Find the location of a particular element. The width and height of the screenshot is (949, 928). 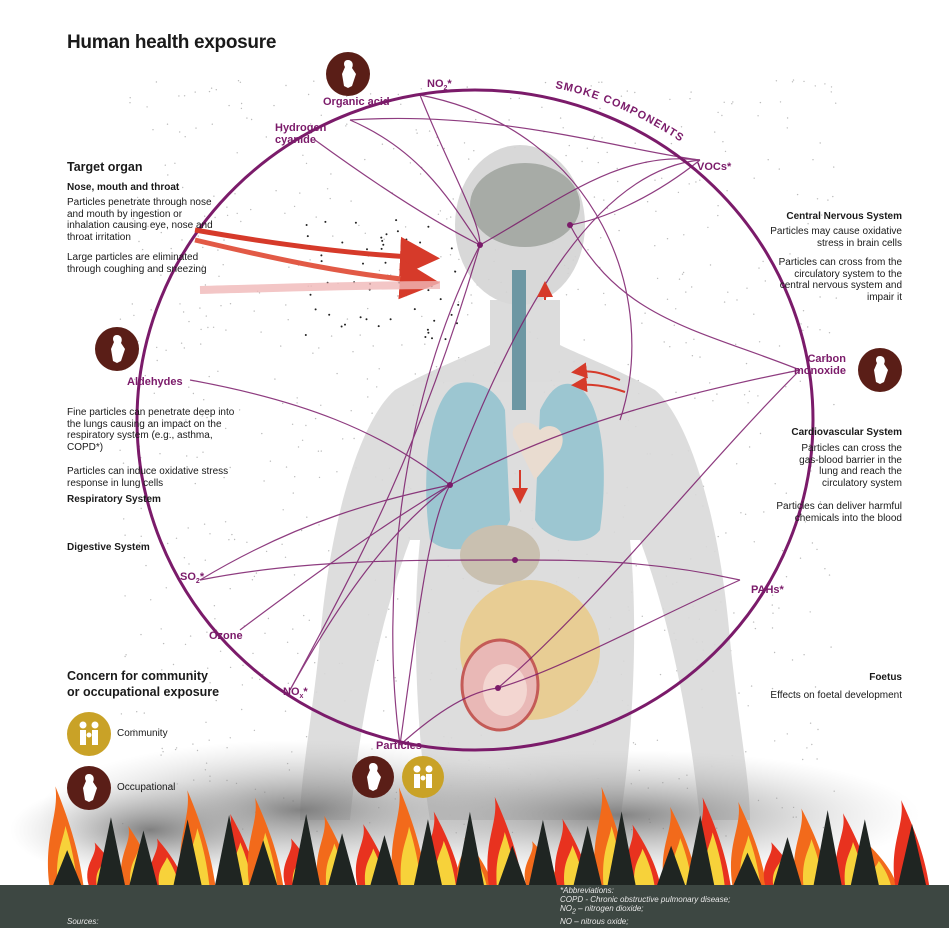

digestive-heading: Digestive System is located at coordinates (108, 547).